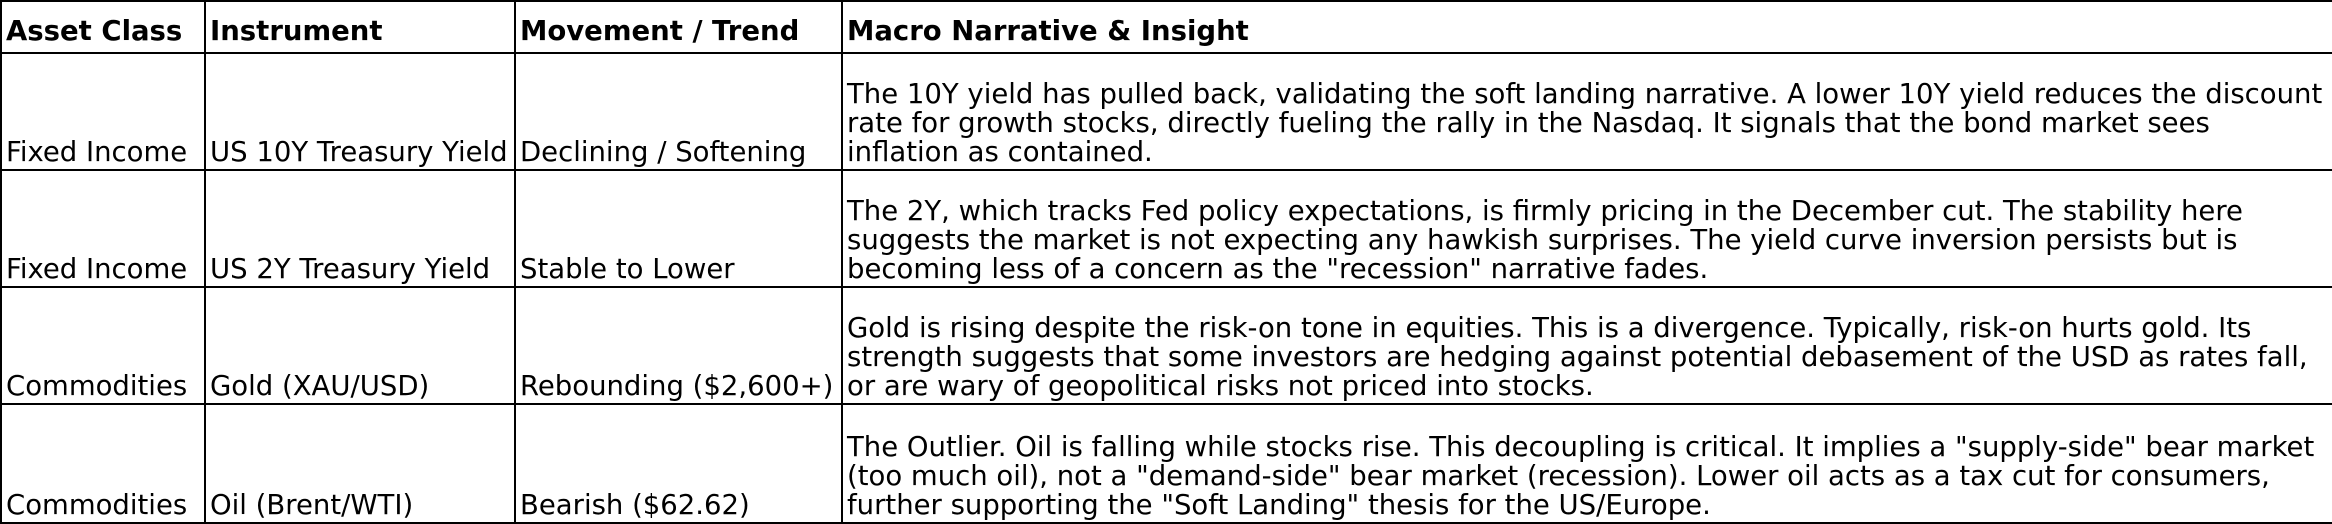  Describe the element at coordinates (1586, 27) in the screenshot. I see `header-macro-narrative: Macro Narrative & Insight` at that location.